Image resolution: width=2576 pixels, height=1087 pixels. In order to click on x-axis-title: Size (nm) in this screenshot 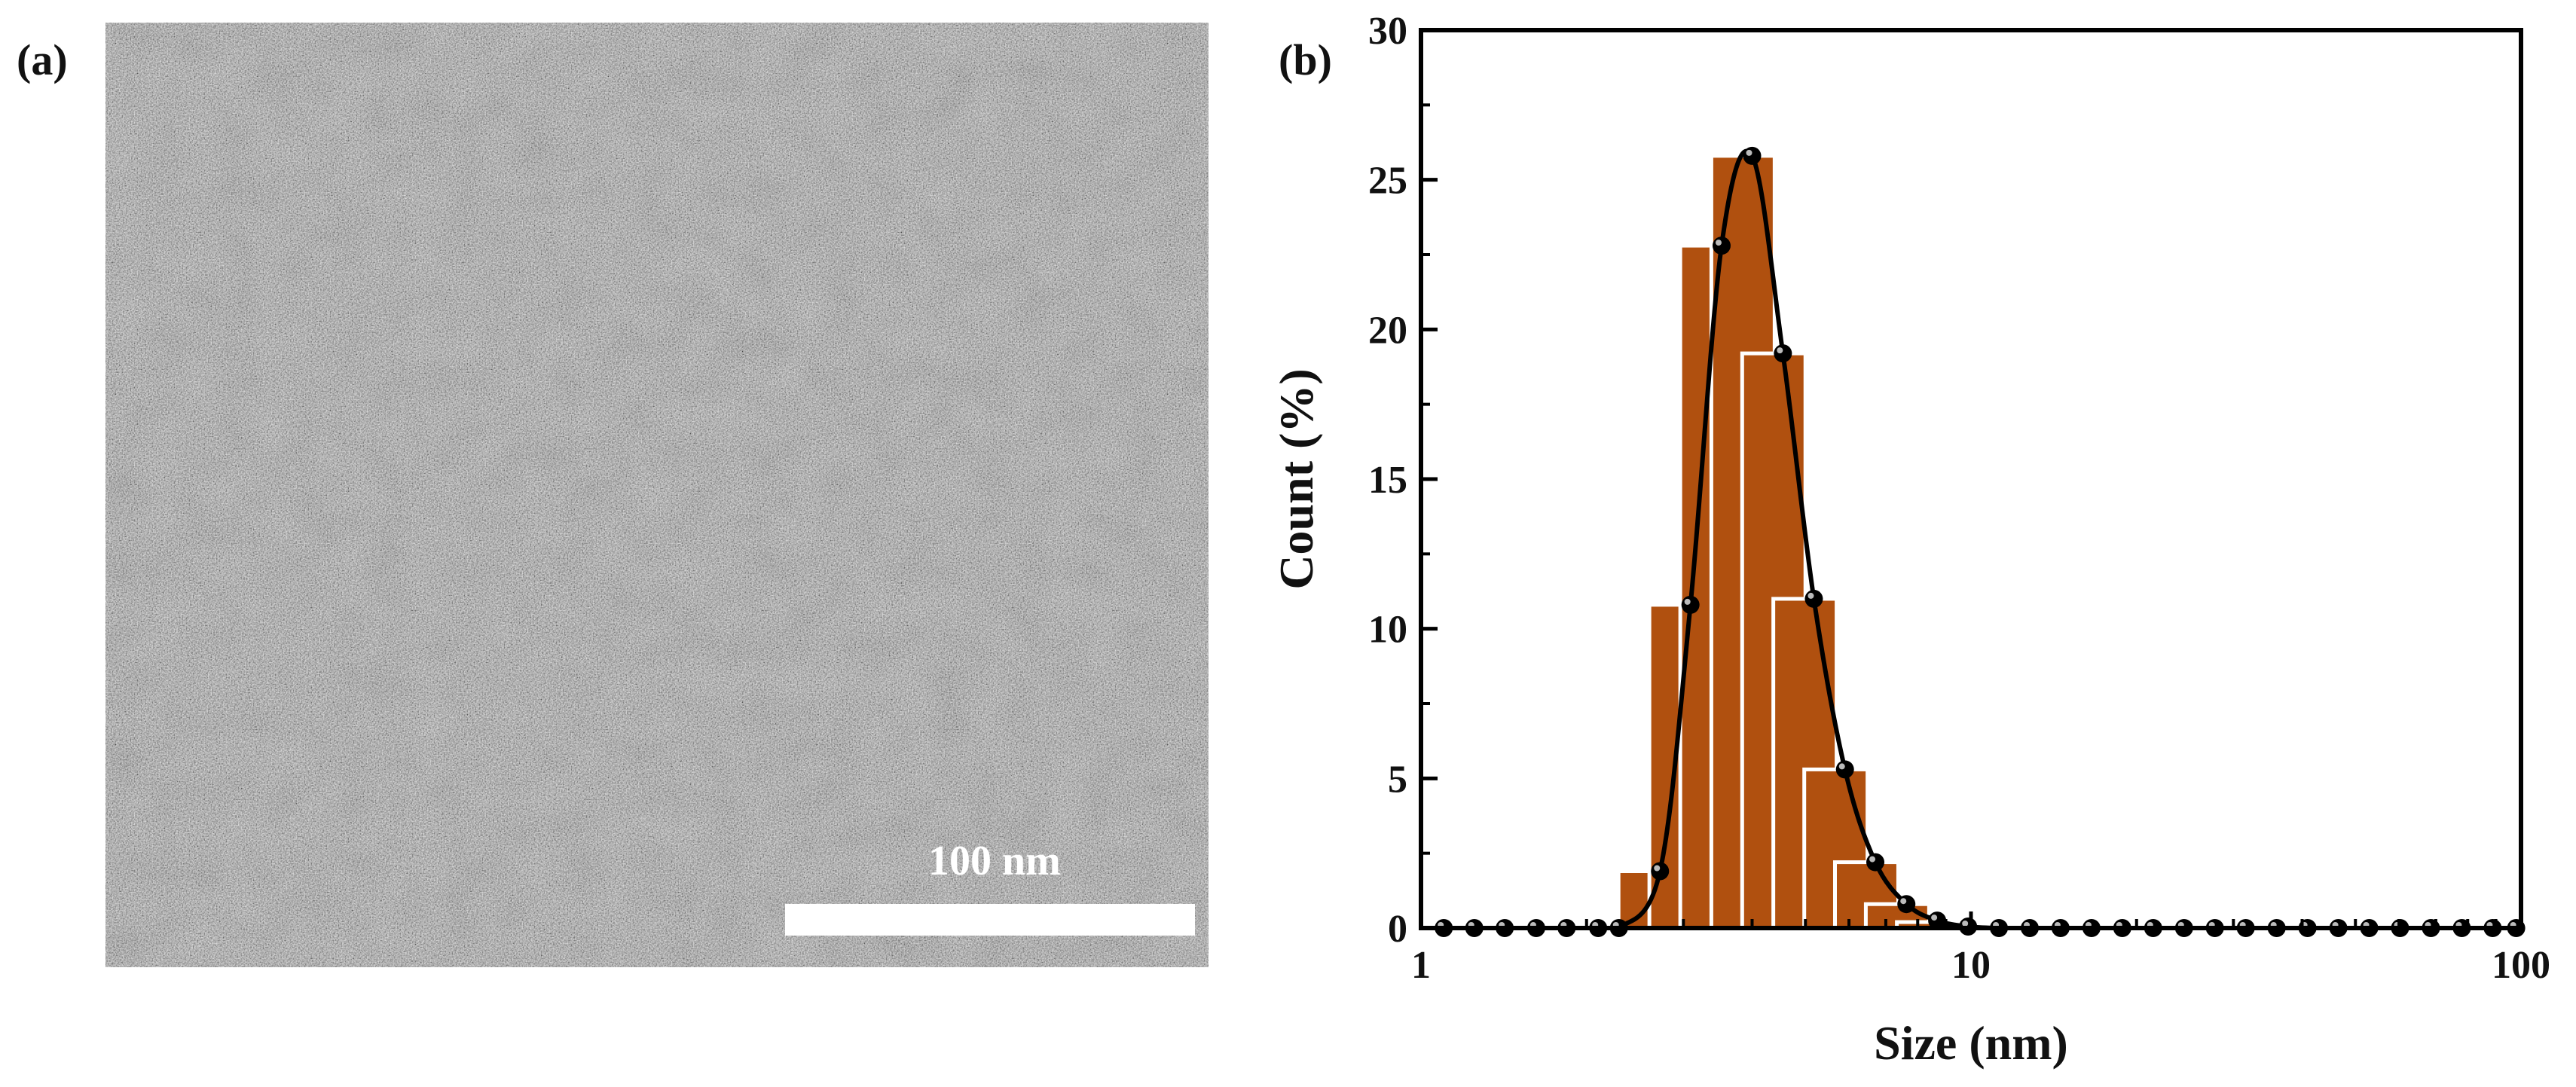, I will do `click(1971, 1043)`.